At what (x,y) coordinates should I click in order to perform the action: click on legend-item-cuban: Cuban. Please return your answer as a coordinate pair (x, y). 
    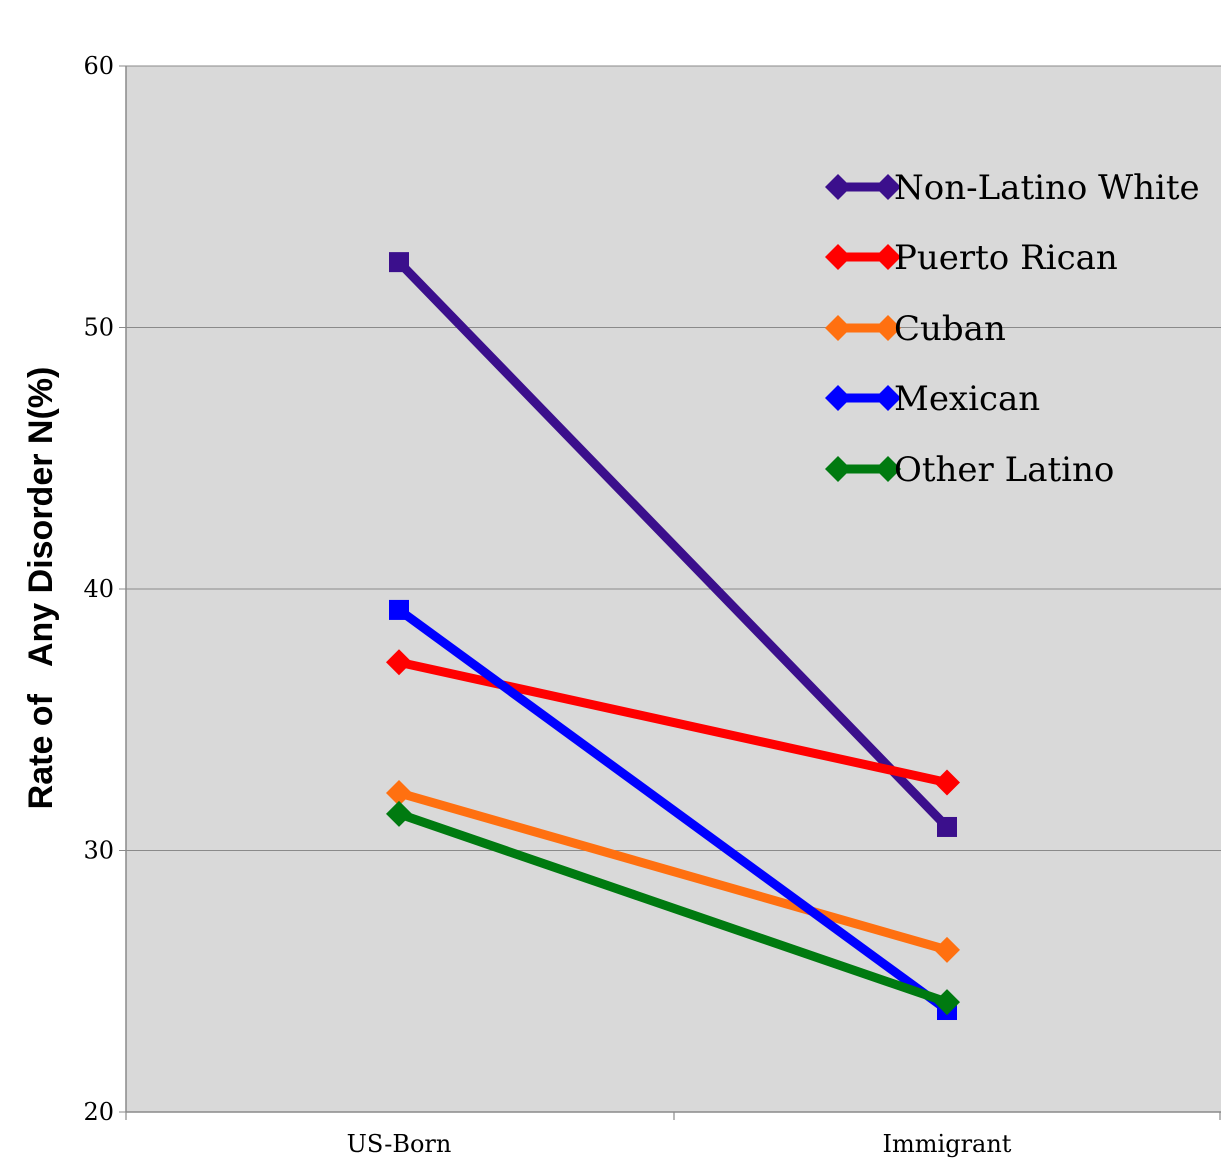
    Looking at the image, I should click on (915, 329).